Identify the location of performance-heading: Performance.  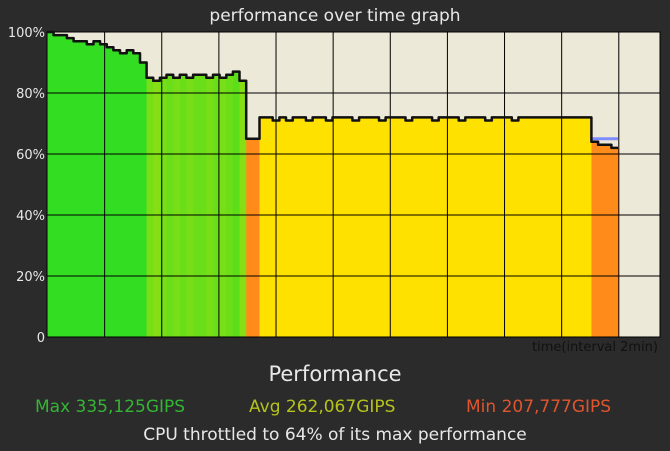
(335, 374).